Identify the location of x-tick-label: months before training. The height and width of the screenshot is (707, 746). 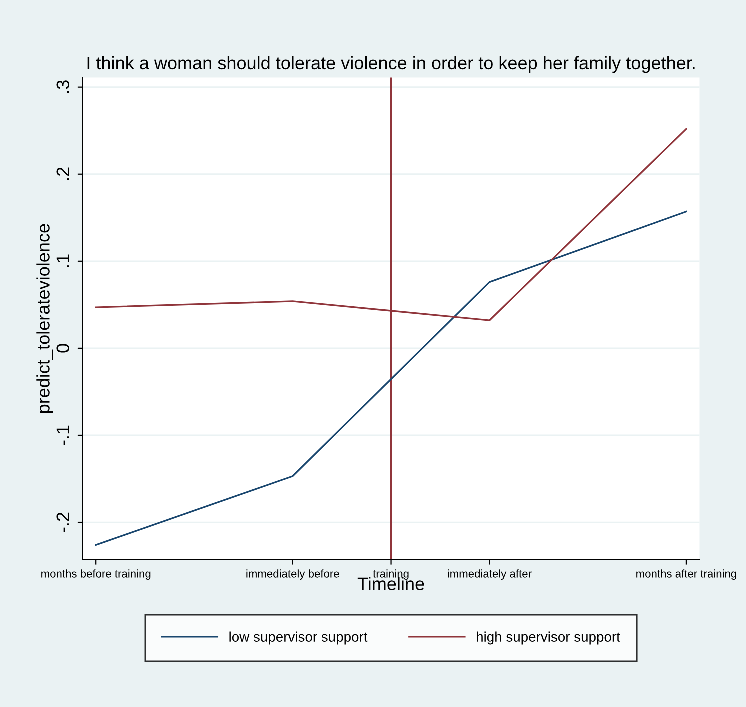
(96, 575).